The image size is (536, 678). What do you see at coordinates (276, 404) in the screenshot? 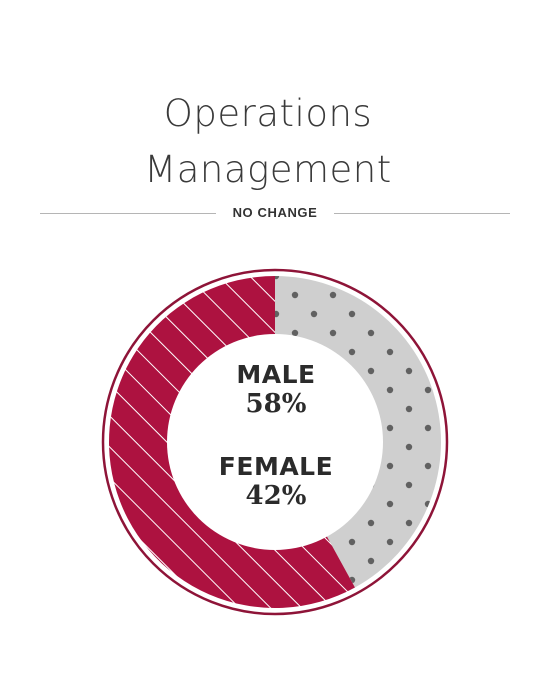
I see `male-percent-label: 58%` at bounding box center [276, 404].